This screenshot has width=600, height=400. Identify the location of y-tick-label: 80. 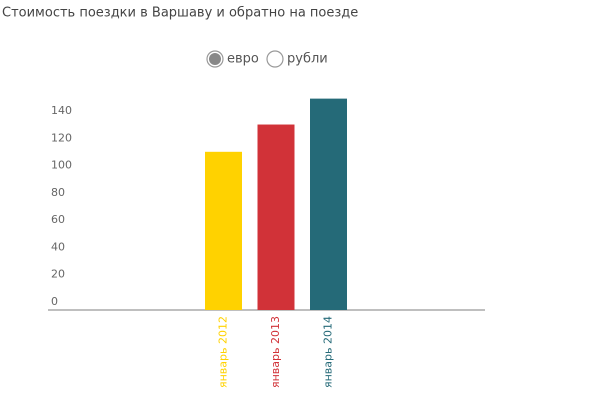
(58, 192).